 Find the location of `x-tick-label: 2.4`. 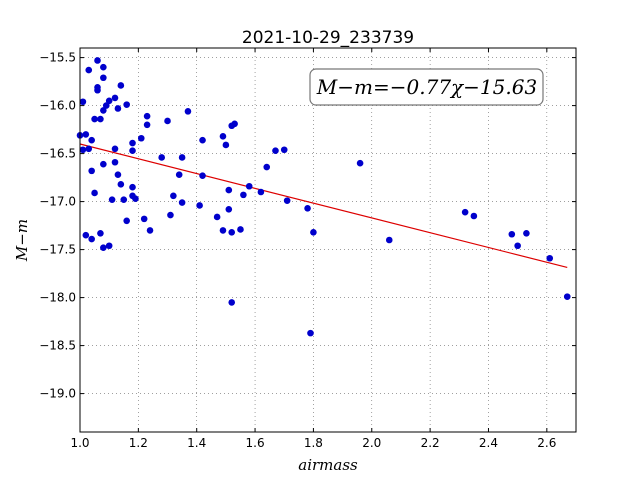

x-tick-label: 2.4 is located at coordinates (488, 443).